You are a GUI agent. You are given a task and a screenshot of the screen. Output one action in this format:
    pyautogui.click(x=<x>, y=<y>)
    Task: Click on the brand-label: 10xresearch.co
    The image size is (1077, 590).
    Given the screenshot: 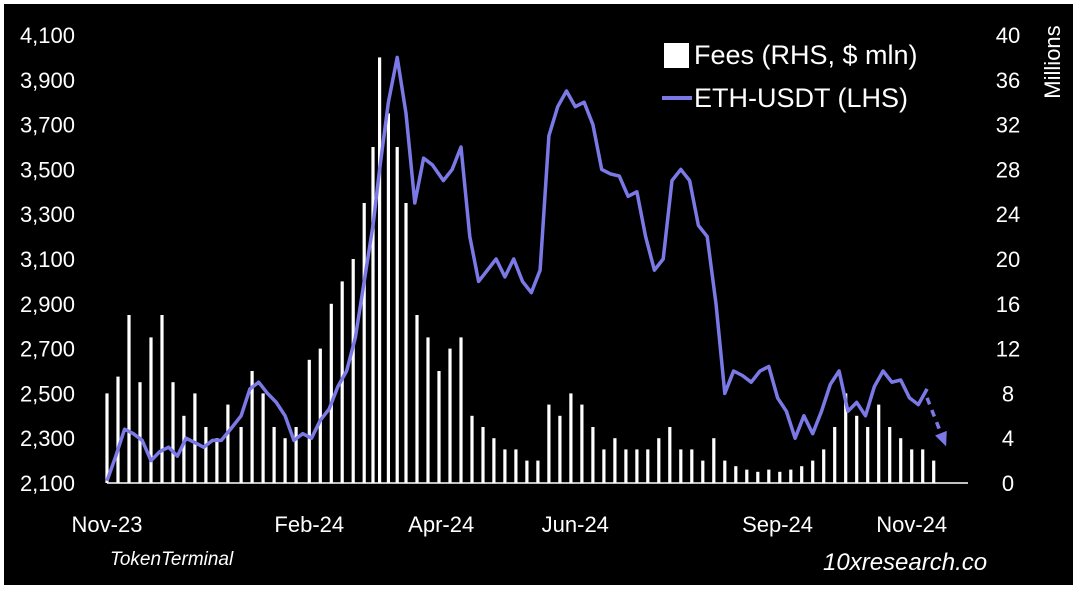 What is the action you would take?
    pyautogui.click(x=905, y=562)
    